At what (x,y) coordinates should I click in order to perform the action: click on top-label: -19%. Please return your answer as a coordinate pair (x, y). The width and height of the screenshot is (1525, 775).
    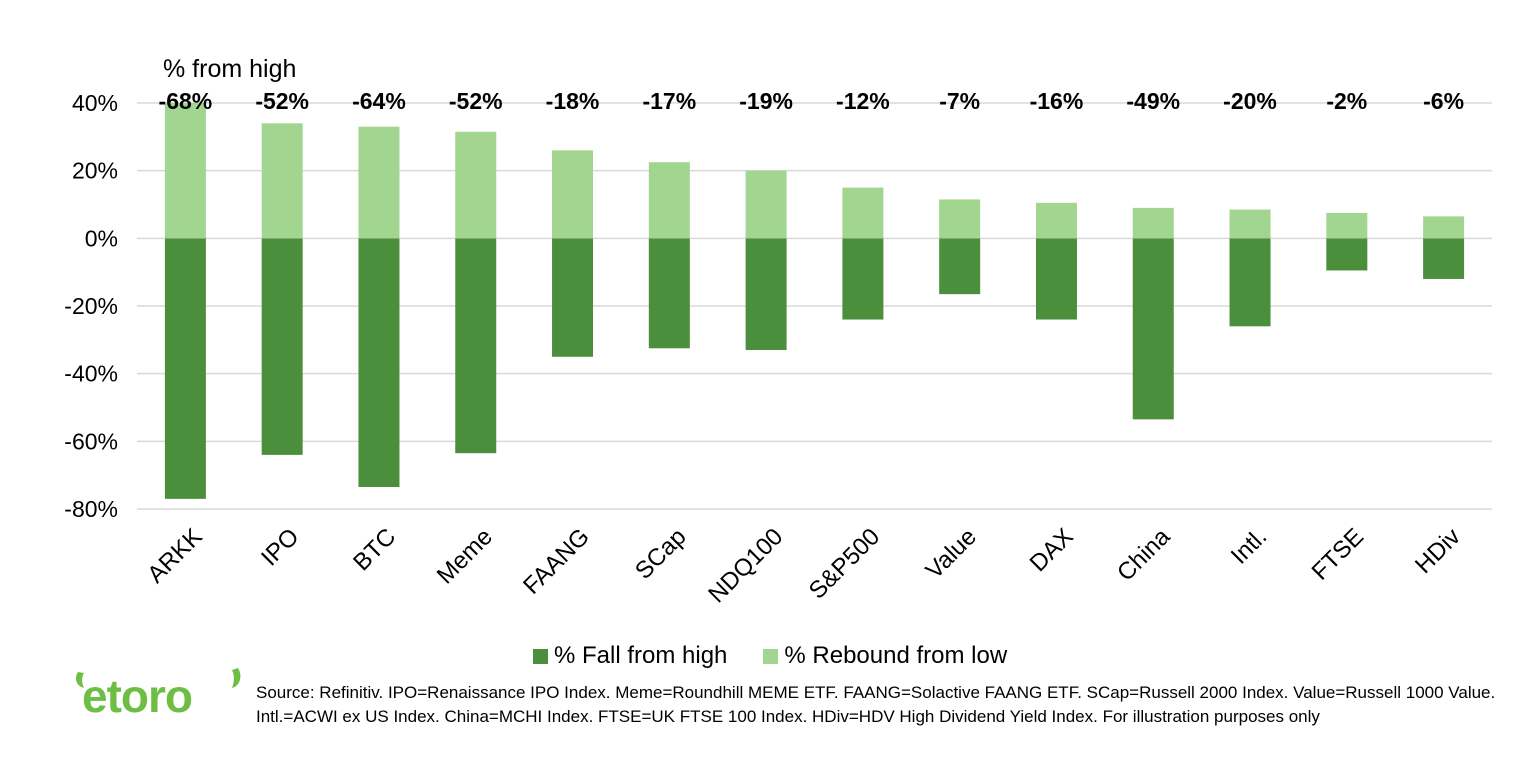
    Looking at the image, I should click on (766, 101).